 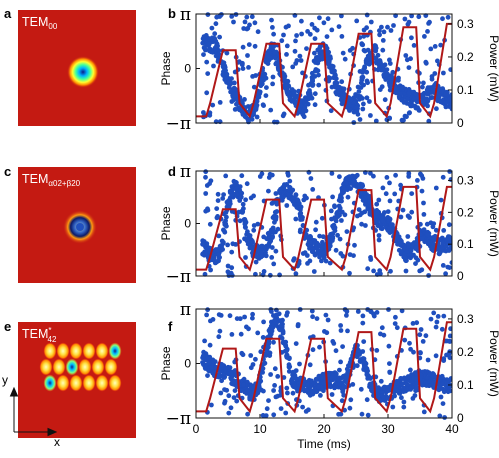 What do you see at coordinates (172, 13) in the screenshot?
I see `panel-letter-b: b` at bounding box center [172, 13].